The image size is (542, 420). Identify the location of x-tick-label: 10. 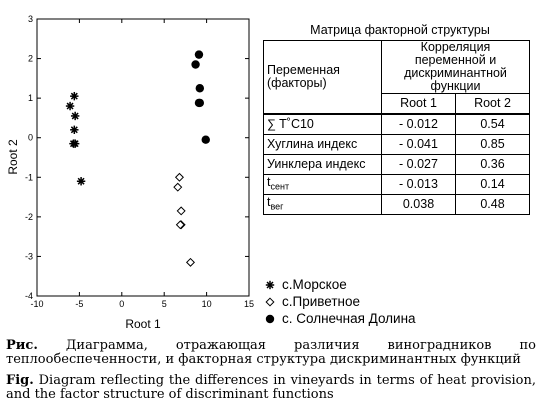
(207, 304).